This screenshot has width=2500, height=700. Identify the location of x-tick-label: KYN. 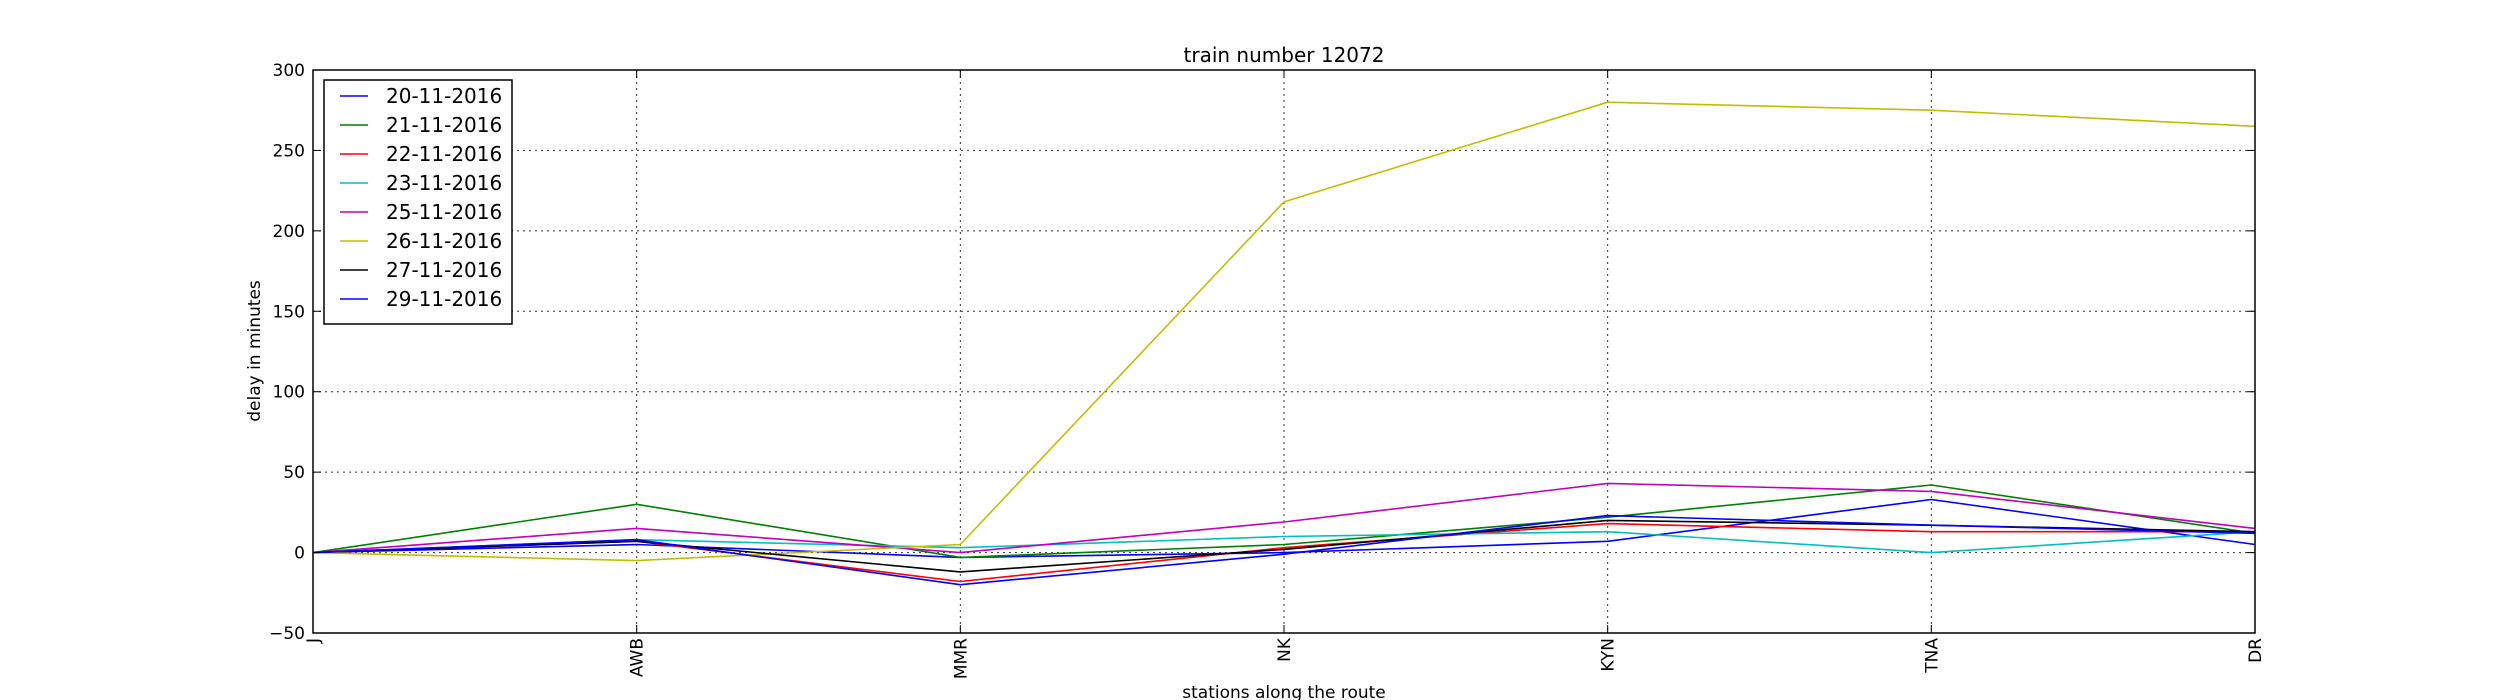
(1609, 655).